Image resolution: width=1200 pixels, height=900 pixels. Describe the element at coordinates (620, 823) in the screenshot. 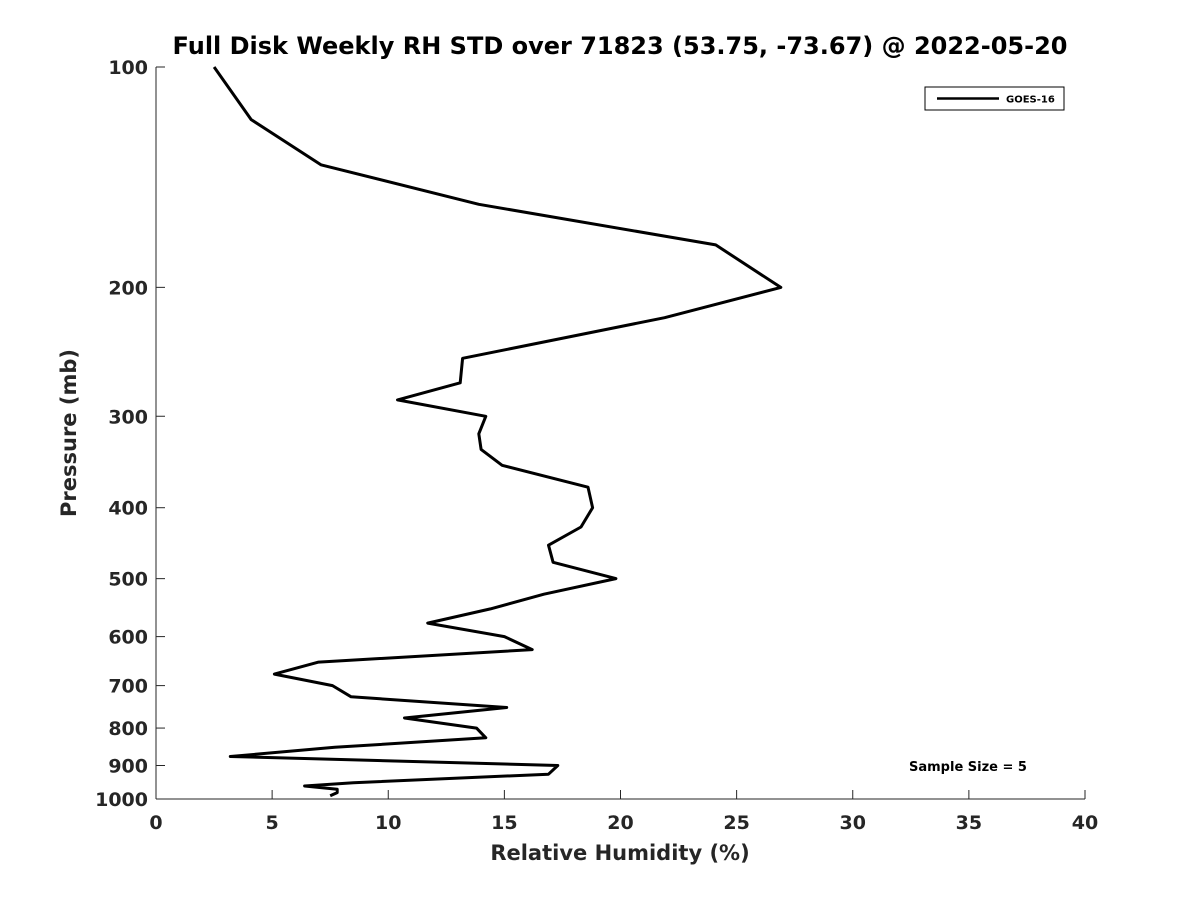

I see `x-tick-label: 20` at that location.